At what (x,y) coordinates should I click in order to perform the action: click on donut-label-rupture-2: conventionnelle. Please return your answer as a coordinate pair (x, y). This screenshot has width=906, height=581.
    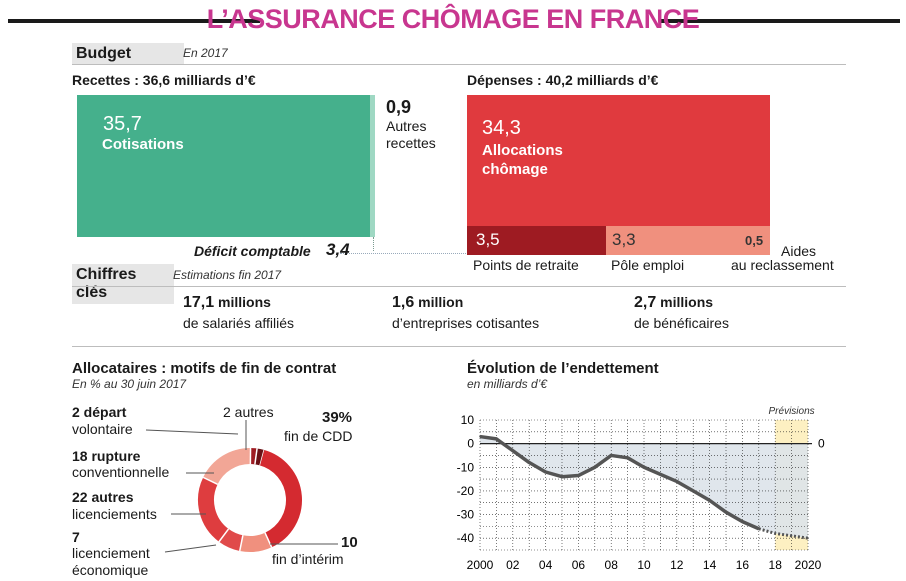
    Looking at the image, I should click on (121, 472).